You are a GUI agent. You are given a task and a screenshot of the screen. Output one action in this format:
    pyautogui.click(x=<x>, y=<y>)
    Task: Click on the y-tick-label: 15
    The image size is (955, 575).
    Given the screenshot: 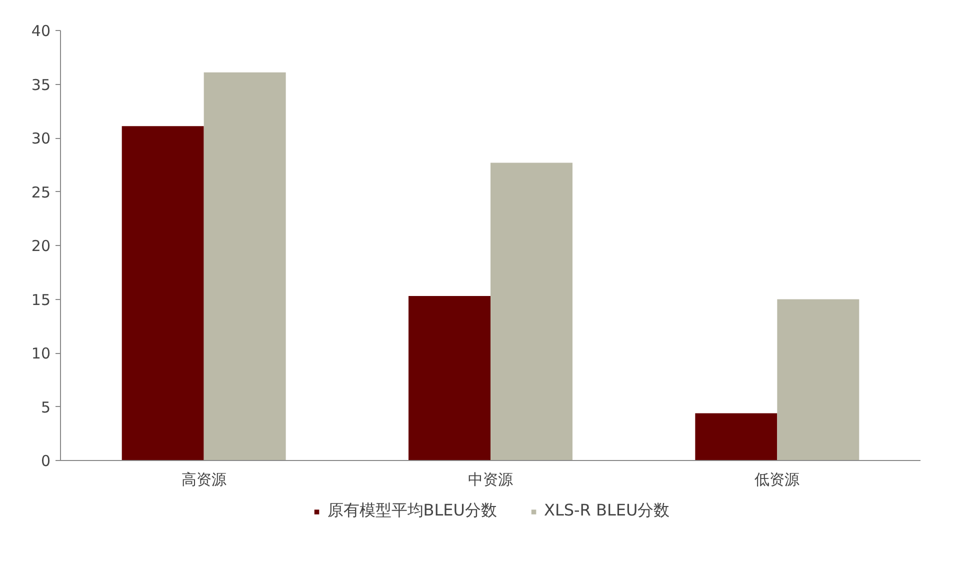 What is the action you would take?
    pyautogui.click(x=41, y=299)
    